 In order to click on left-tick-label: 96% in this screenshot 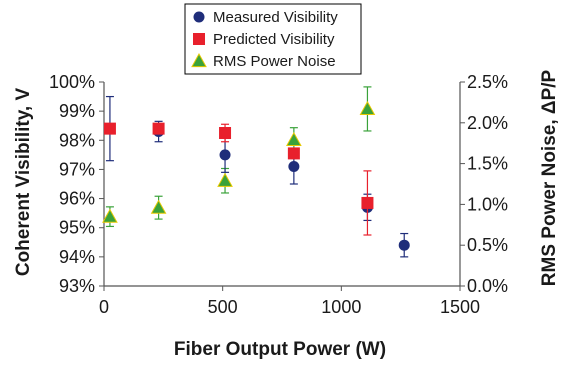, I will do `click(77, 199)`.